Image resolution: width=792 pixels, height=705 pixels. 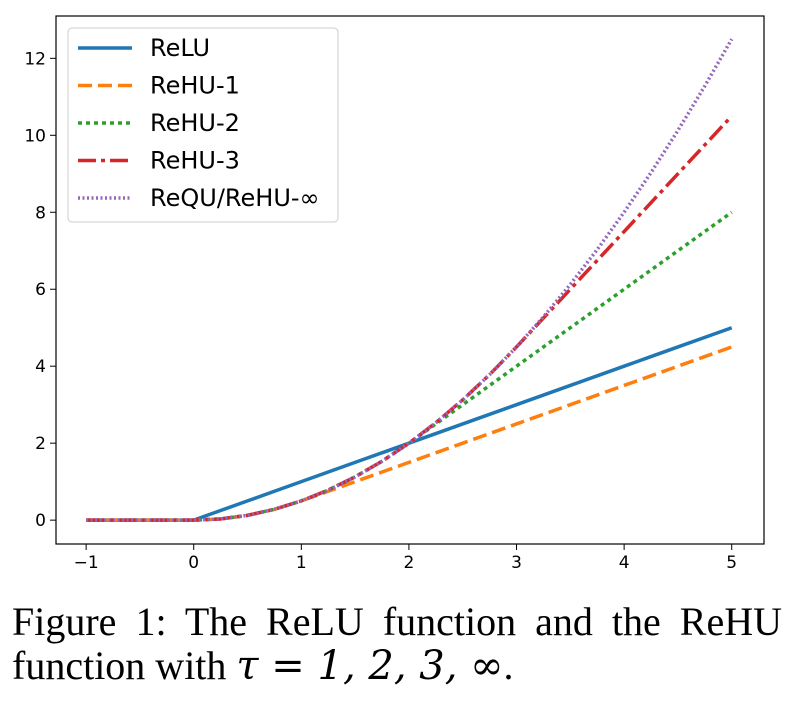 What do you see at coordinates (193, 563) in the screenshot?
I see `x-tick-label: 0` at bounding box center [193, 563].